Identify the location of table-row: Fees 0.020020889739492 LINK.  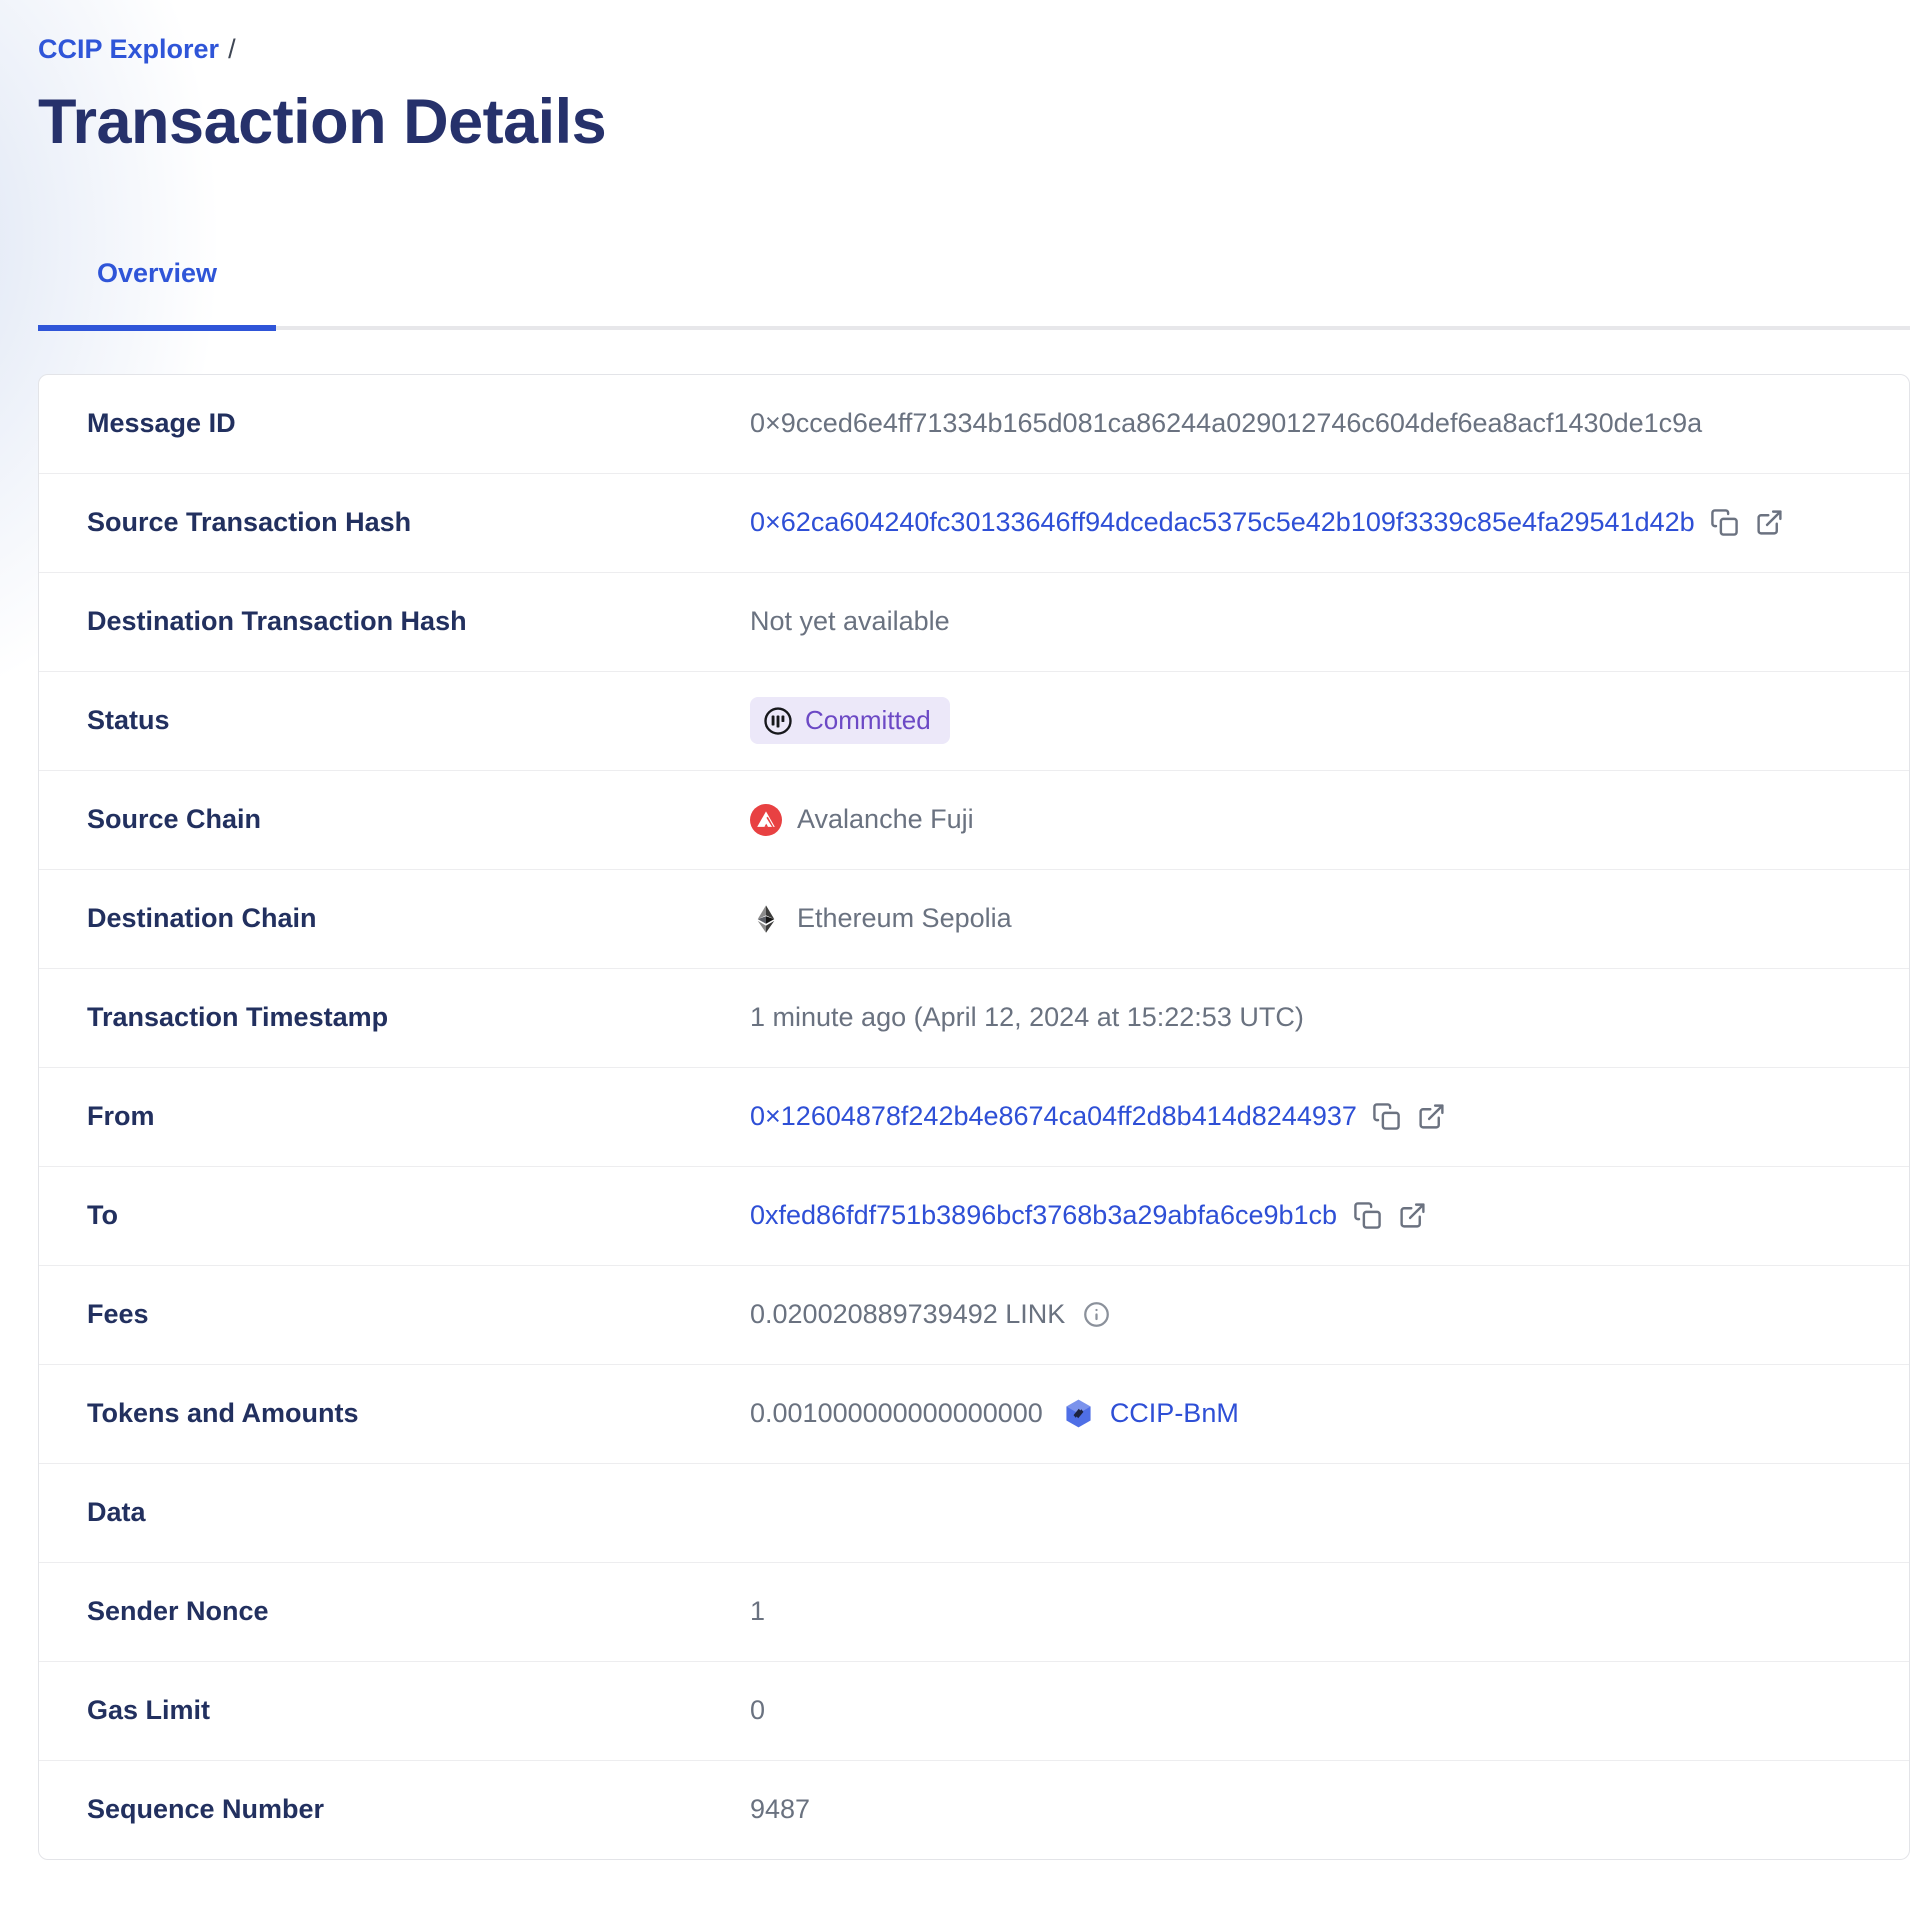
(974, 1314).